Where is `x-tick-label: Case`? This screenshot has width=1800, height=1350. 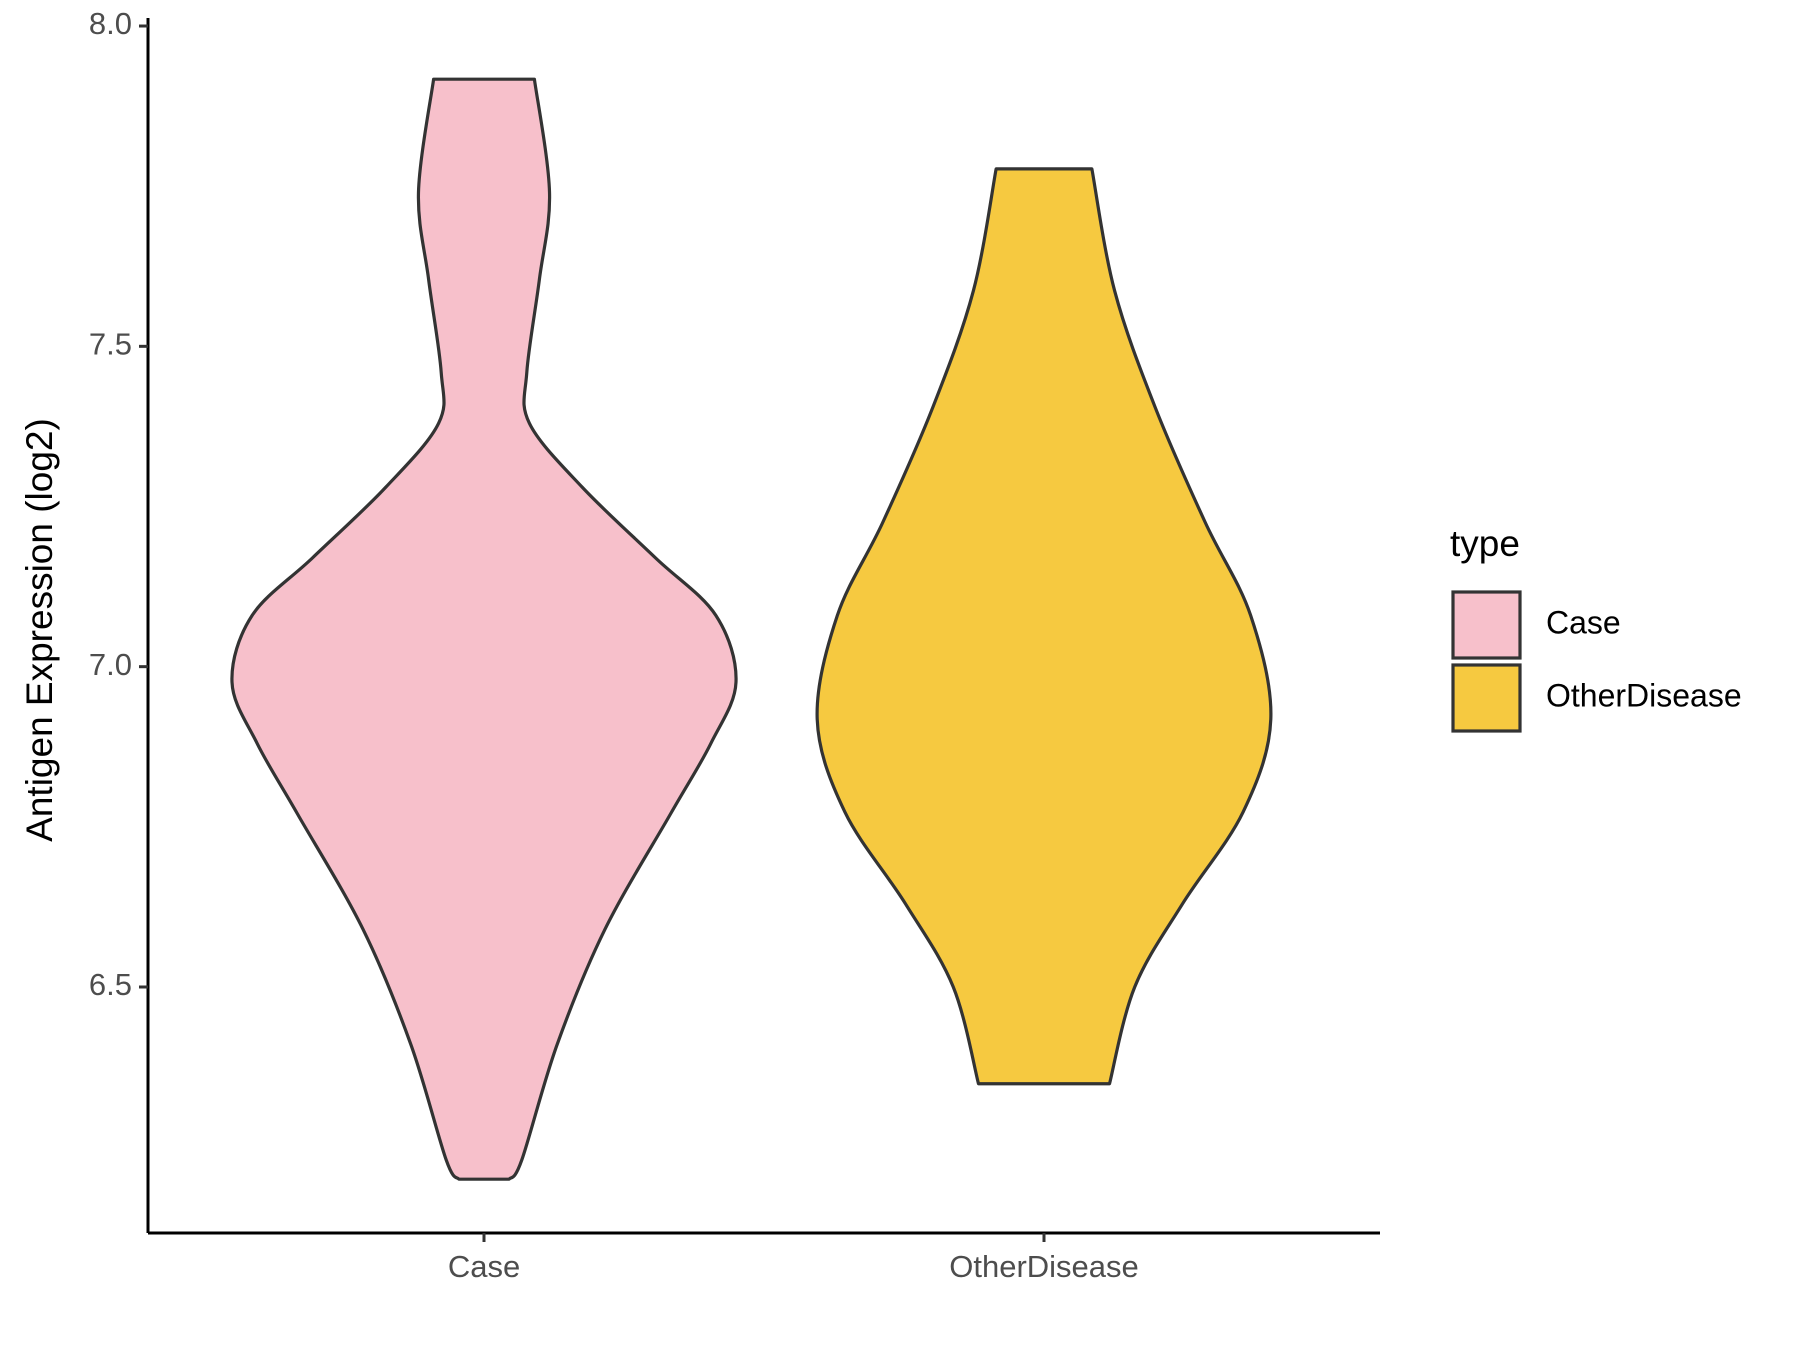
x-tick-label: Case is located at coordinates (484, 1266).